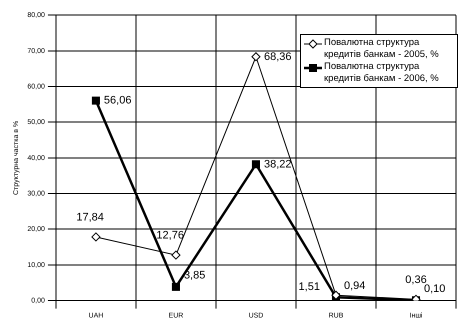 The width and height of the screenshot is (472, 331). I want to click on data-label: 17,84, so click(90, 217).